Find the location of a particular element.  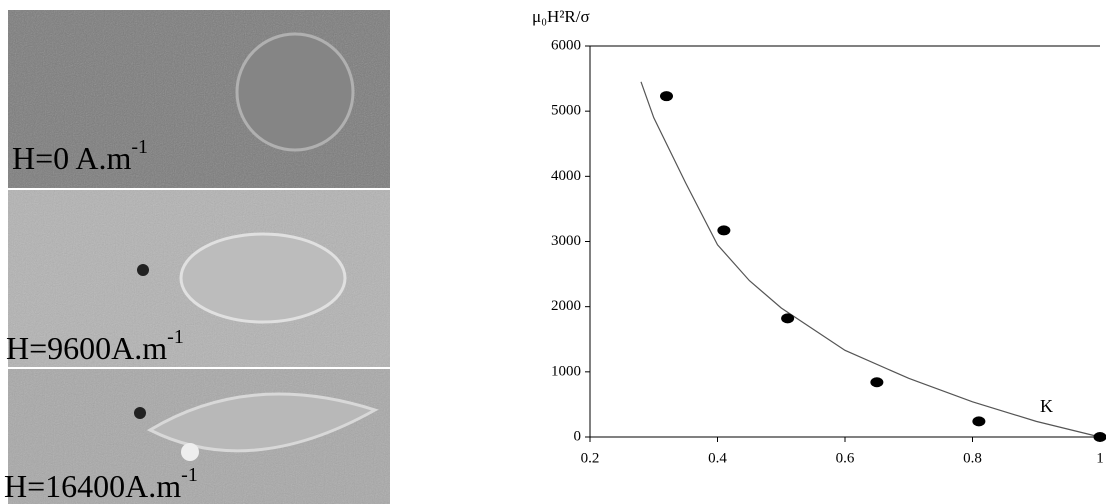

y-tick-label: 2000 is located at coordinates (566, 306).